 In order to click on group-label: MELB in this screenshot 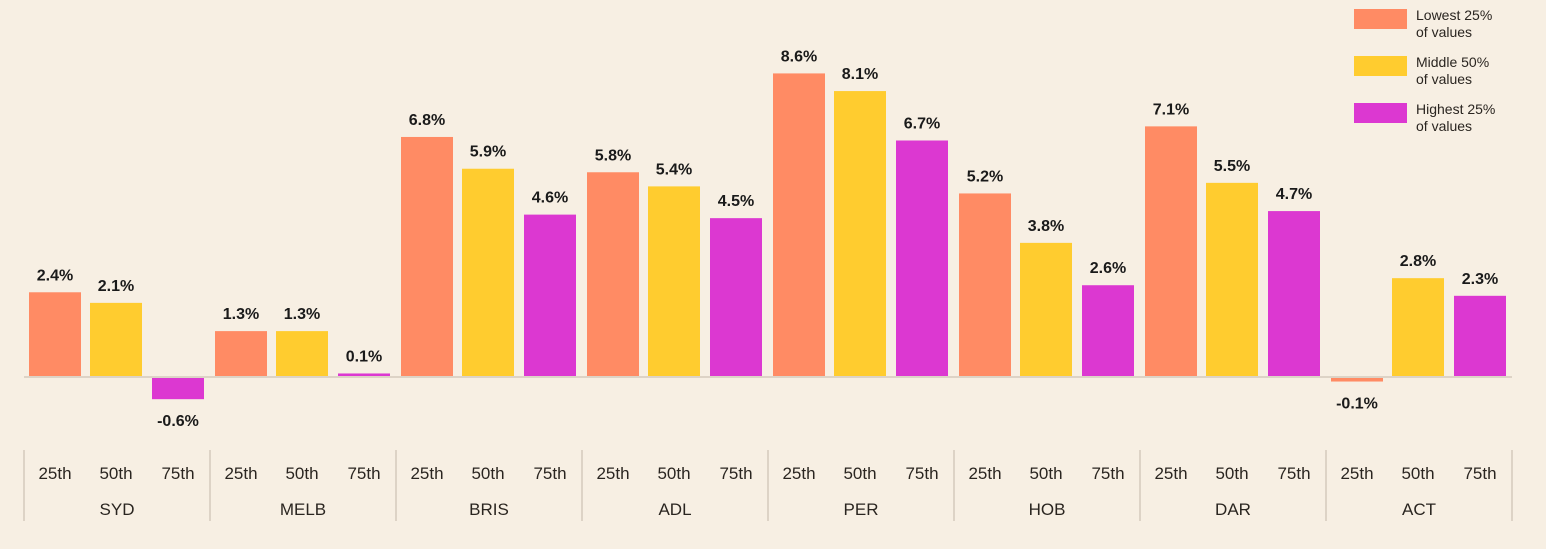, I will do `click(303, 509)`.